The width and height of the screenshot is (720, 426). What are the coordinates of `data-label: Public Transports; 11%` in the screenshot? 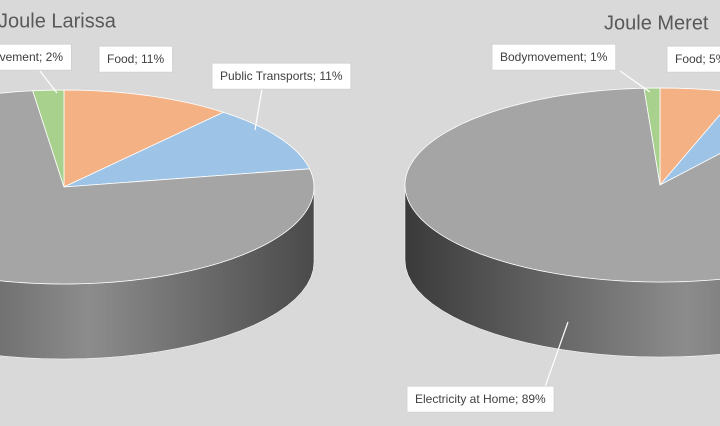 It's located at (281, 76).